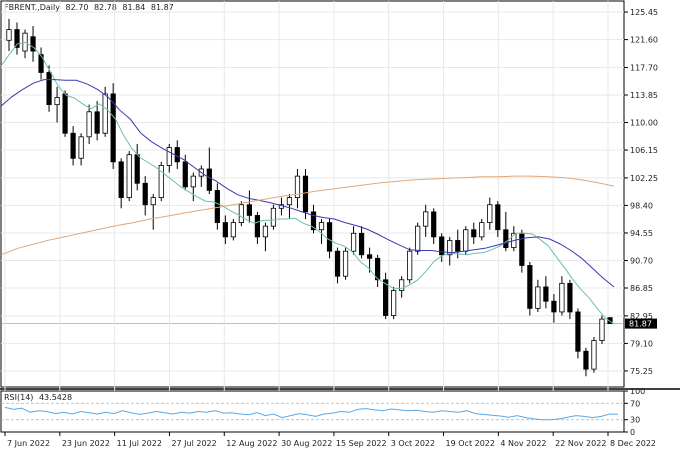  I want to click on x-tick-label: 19 Oct 2022, so click(470, 443).